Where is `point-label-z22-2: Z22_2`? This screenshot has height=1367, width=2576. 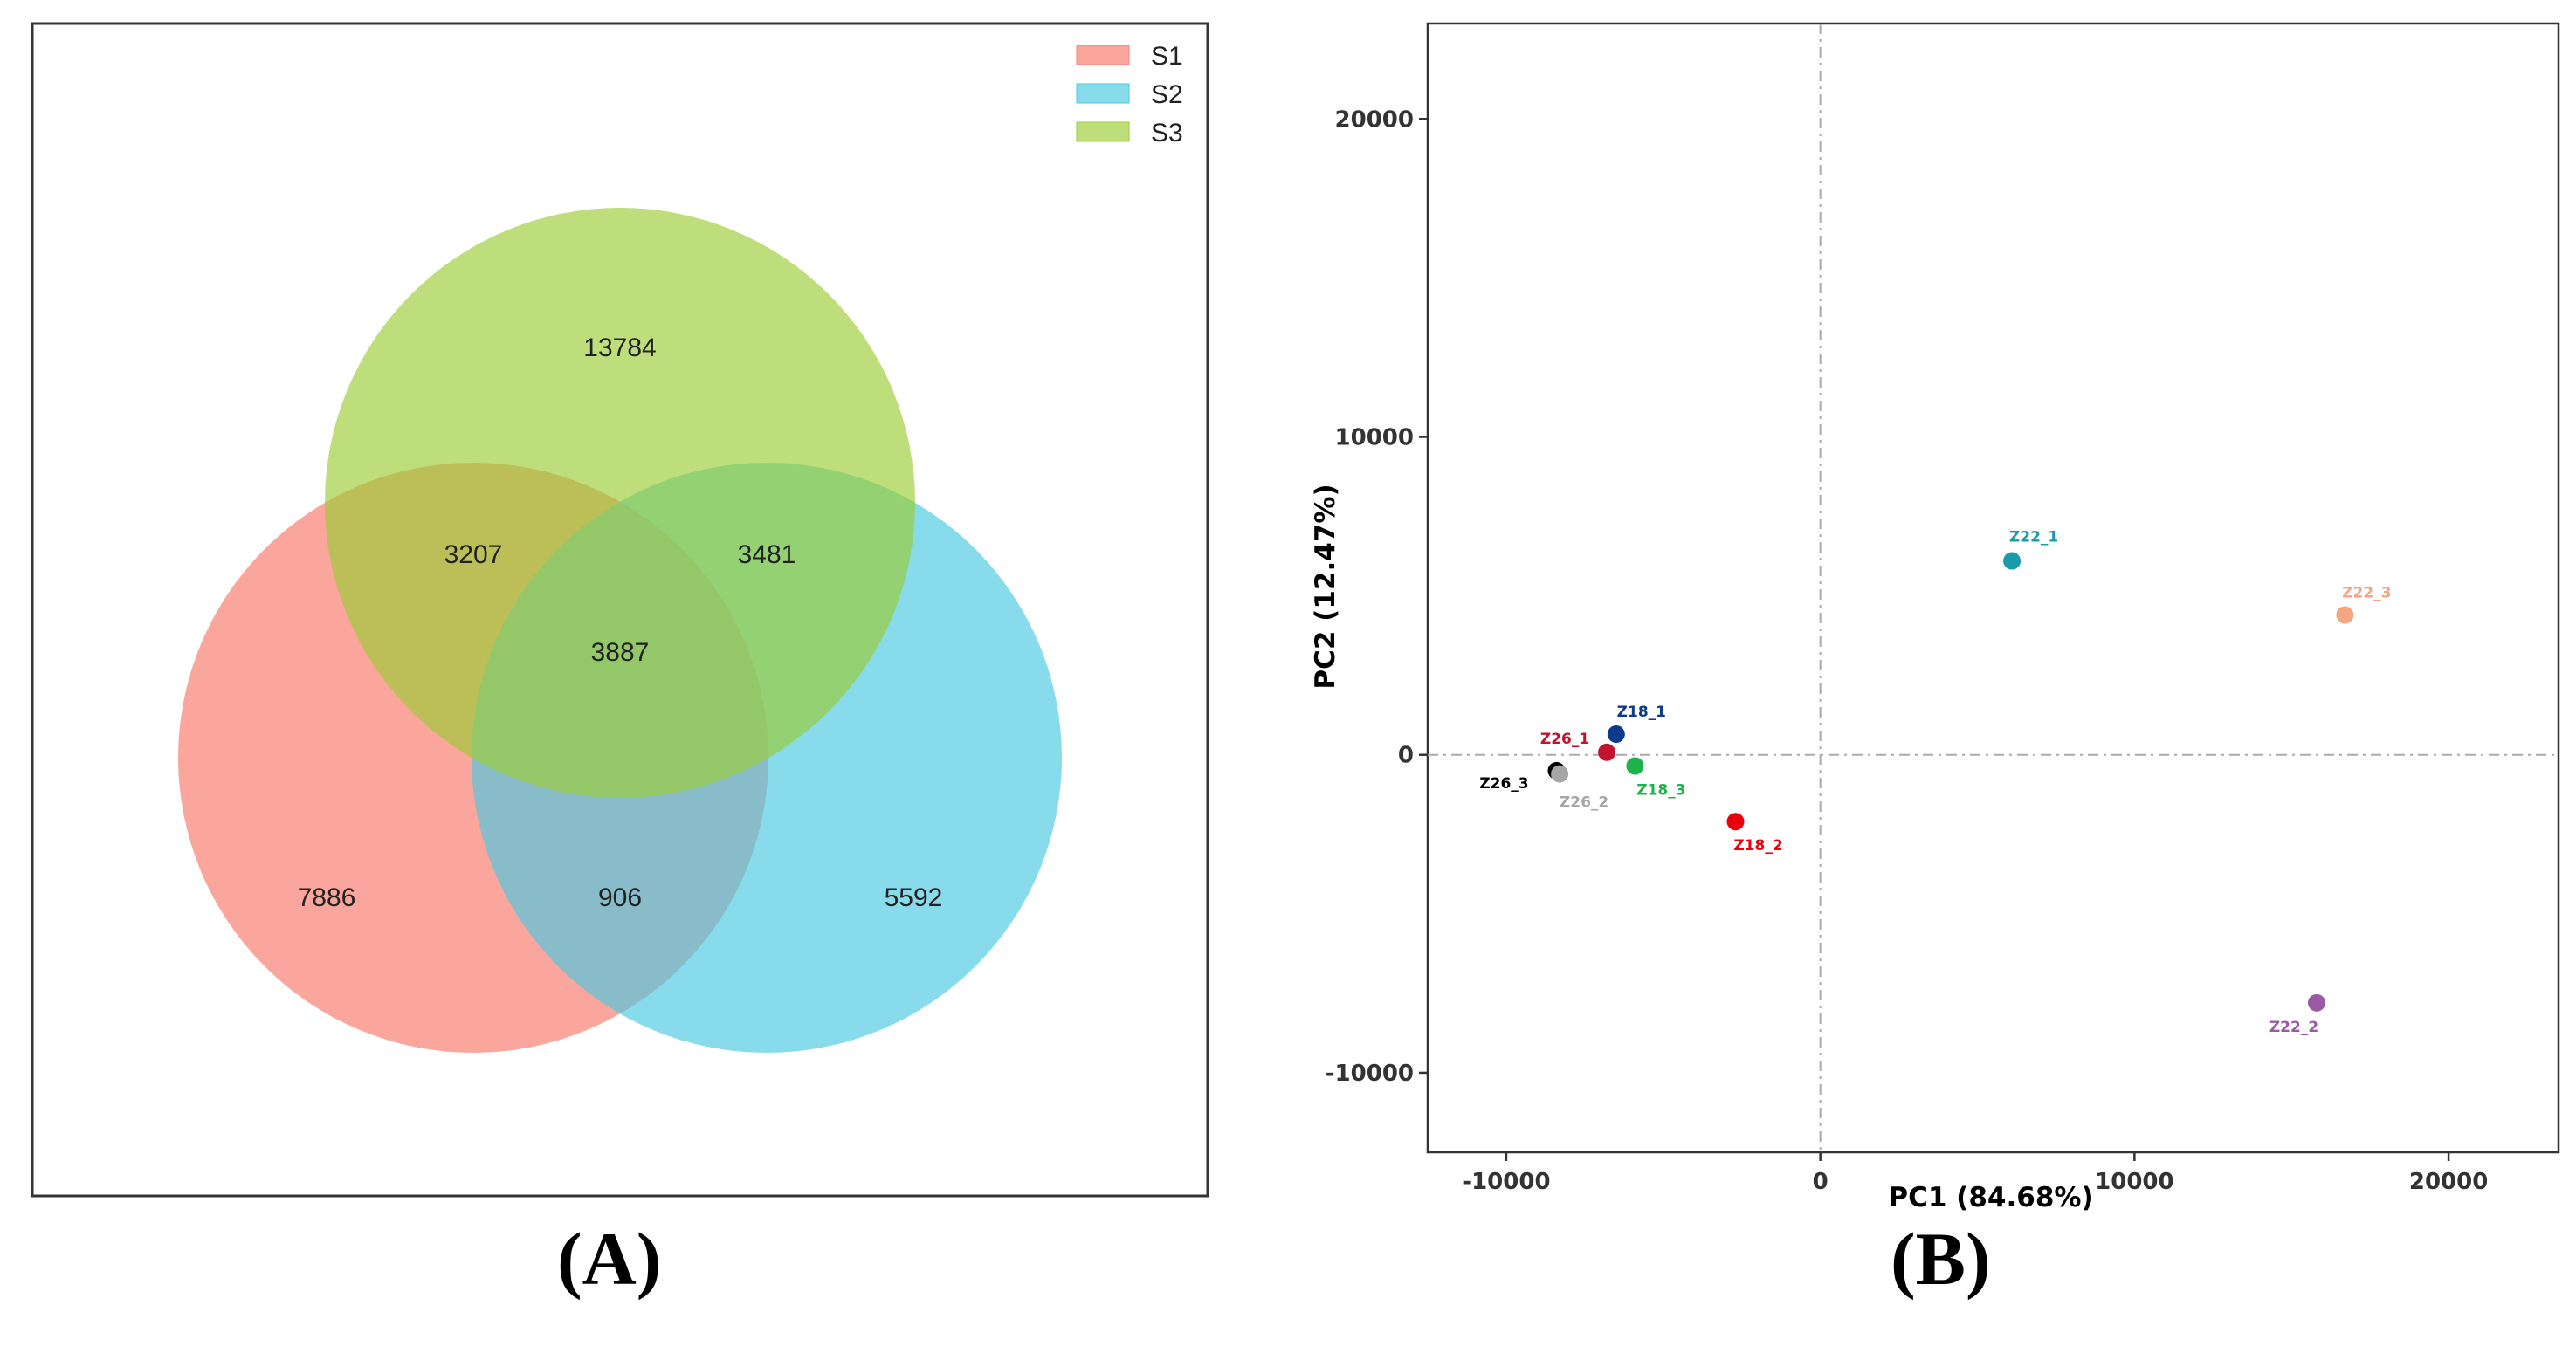
point-label-z22-2: Z22_2 is located at coordinates (2293, 1027).